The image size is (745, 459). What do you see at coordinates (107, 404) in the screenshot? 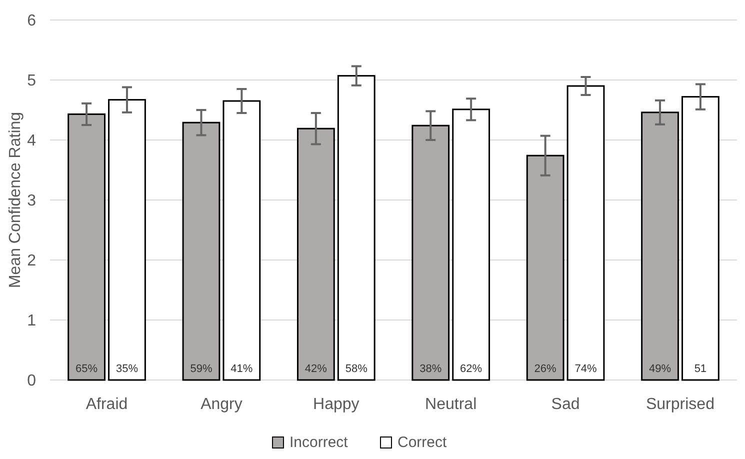
I see `x-tick-label: Afraid` at bounding box center [107, 404].